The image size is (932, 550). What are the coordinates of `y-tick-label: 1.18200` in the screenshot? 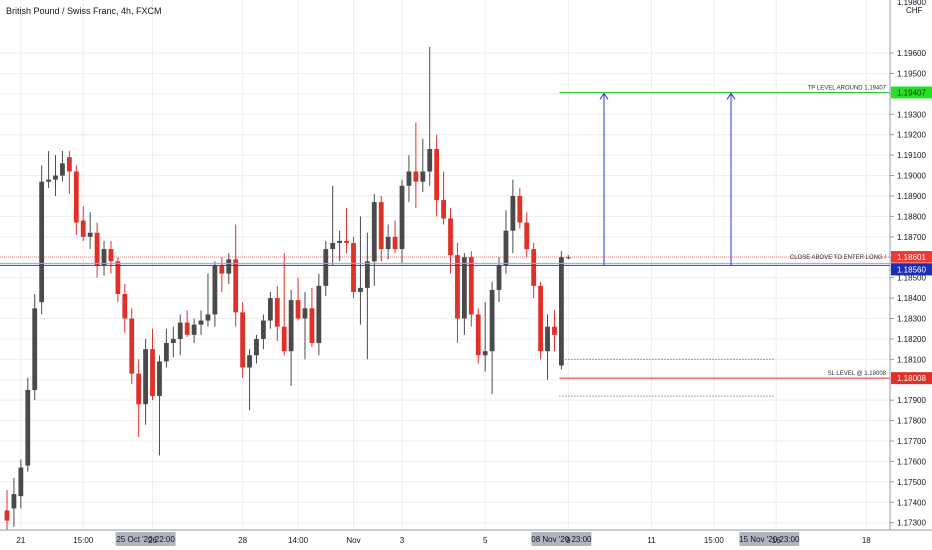 It's located at (911, 339).